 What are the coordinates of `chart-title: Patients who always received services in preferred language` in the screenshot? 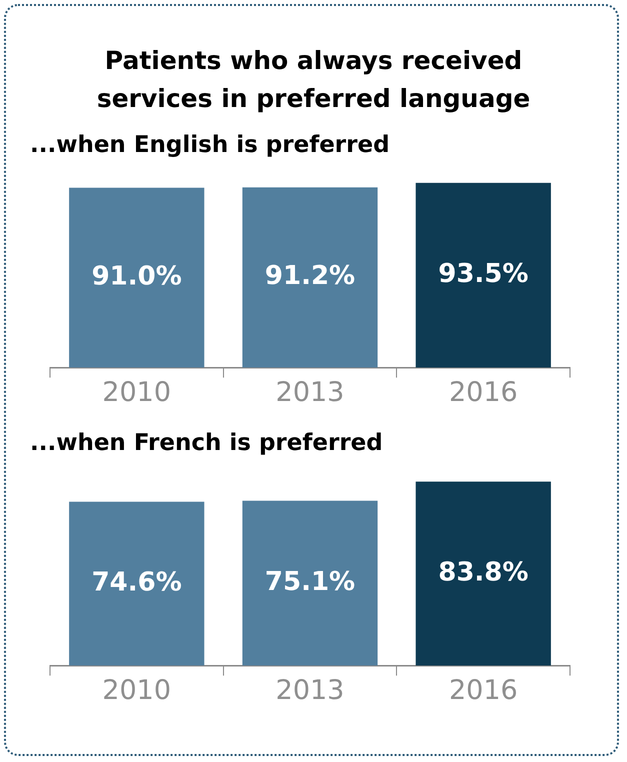 It's located at (314, 80).